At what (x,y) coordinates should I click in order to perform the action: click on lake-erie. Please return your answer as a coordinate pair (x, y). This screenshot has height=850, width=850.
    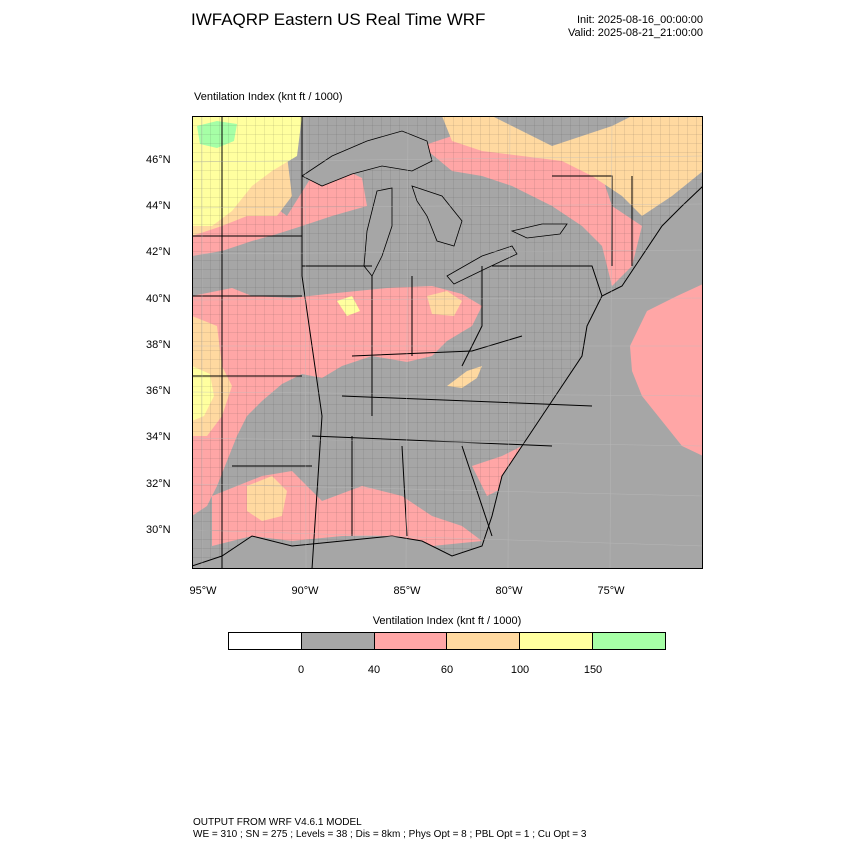
    Looking at the image, I should click on (482, 265).